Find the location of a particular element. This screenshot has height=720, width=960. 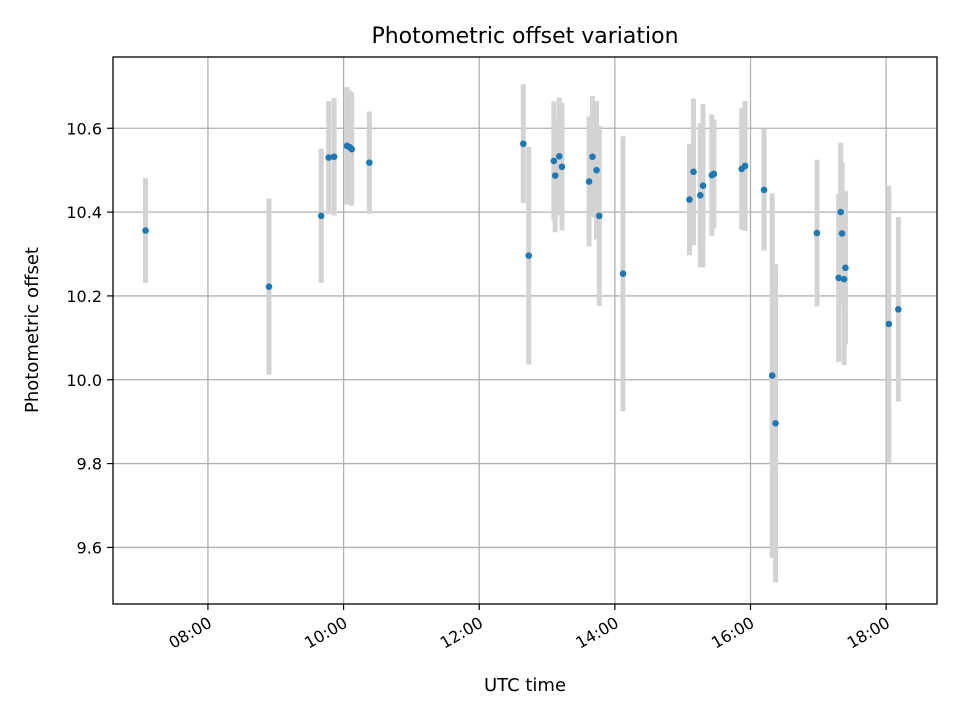

y-tick-label: 10.0 is located at coordinates (84, 380).